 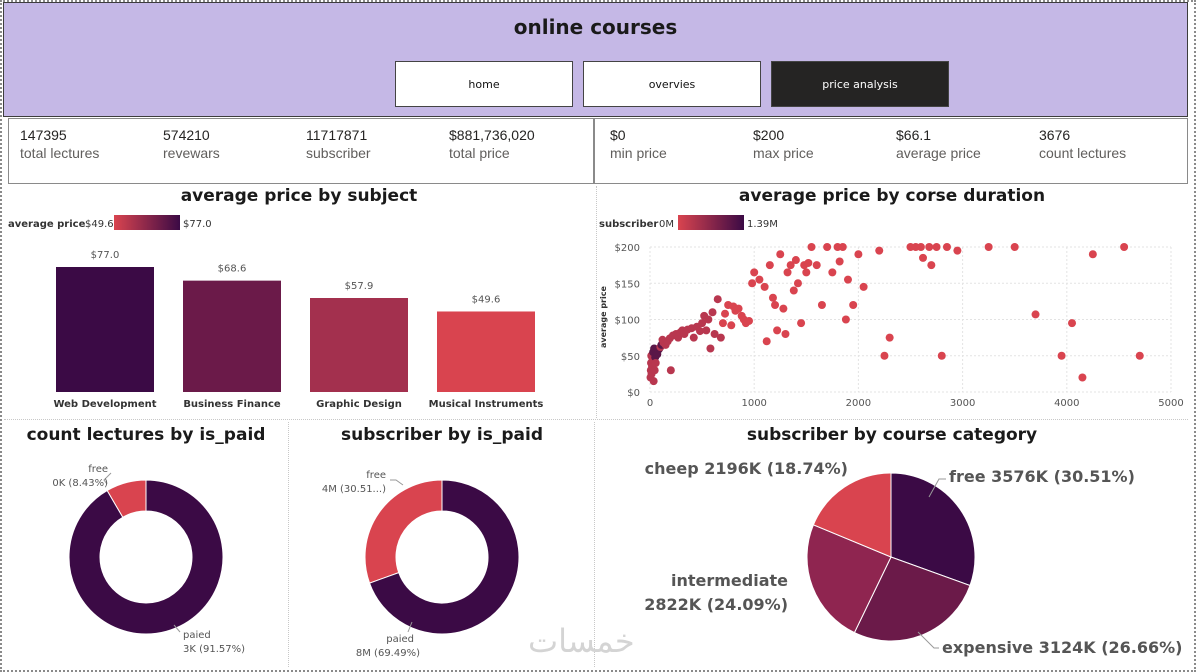 What do you see at coordinates (400, 639) in the screenshot?
I see `donut2-paid-name: paied` at bounding box center [400, 639].